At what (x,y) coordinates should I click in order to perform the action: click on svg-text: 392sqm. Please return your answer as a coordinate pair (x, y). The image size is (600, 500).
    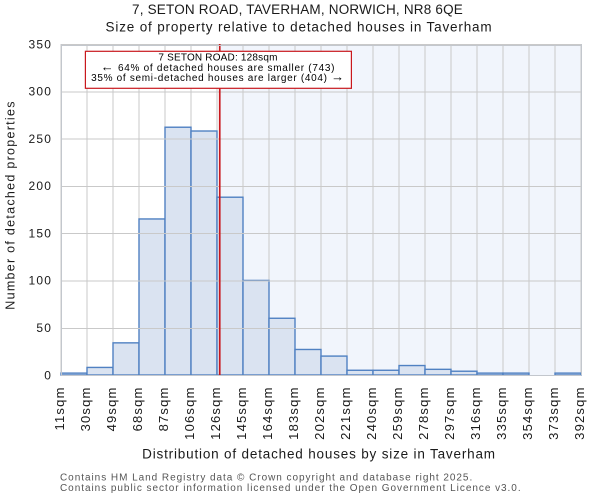
    Looking at the image, I should click on (579, 412).